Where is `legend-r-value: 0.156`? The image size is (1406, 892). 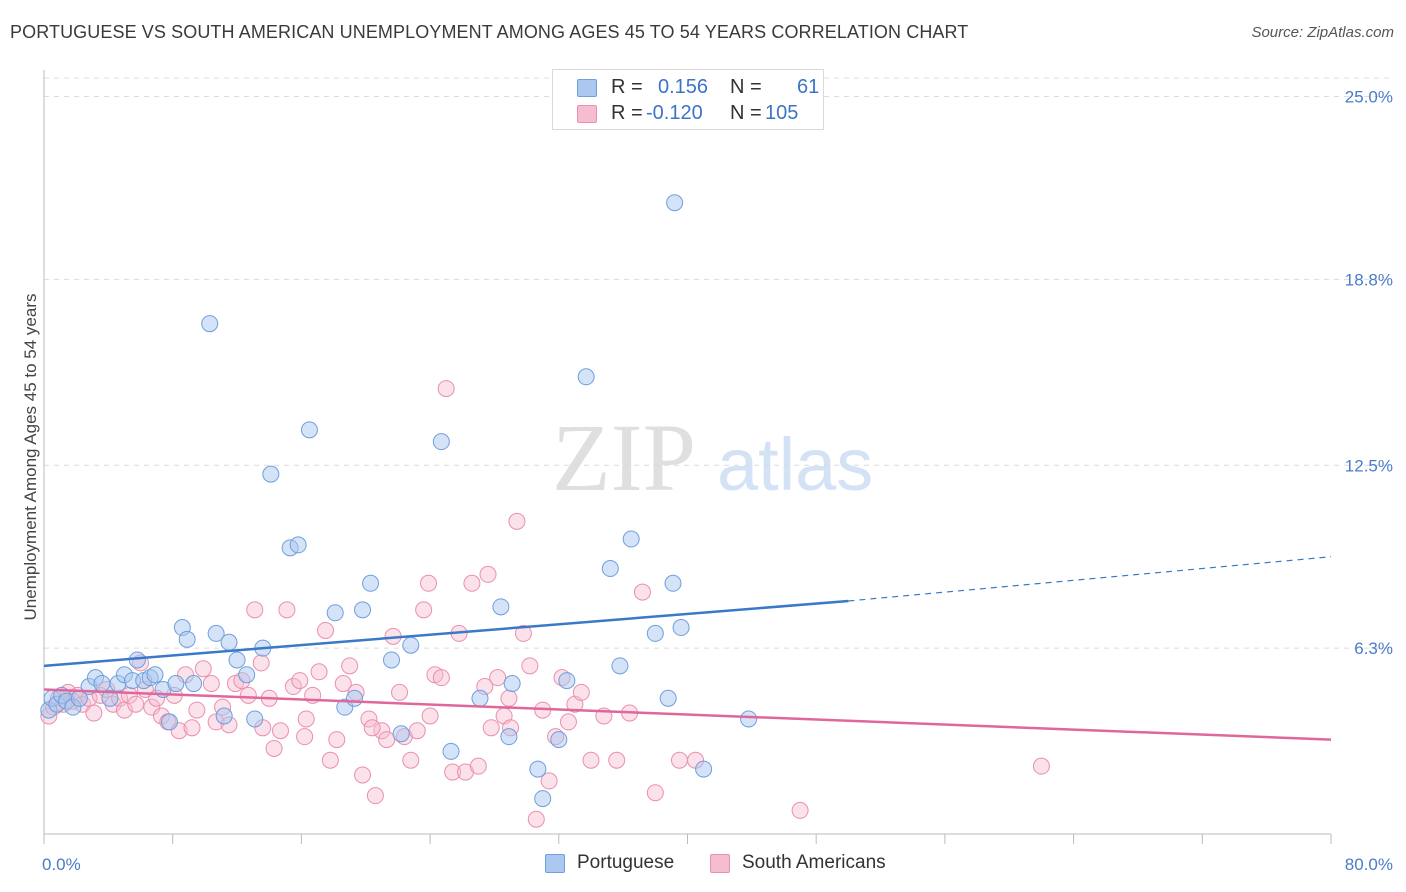
legend-r-value: 0.156 is located at coordinates (683, 87).